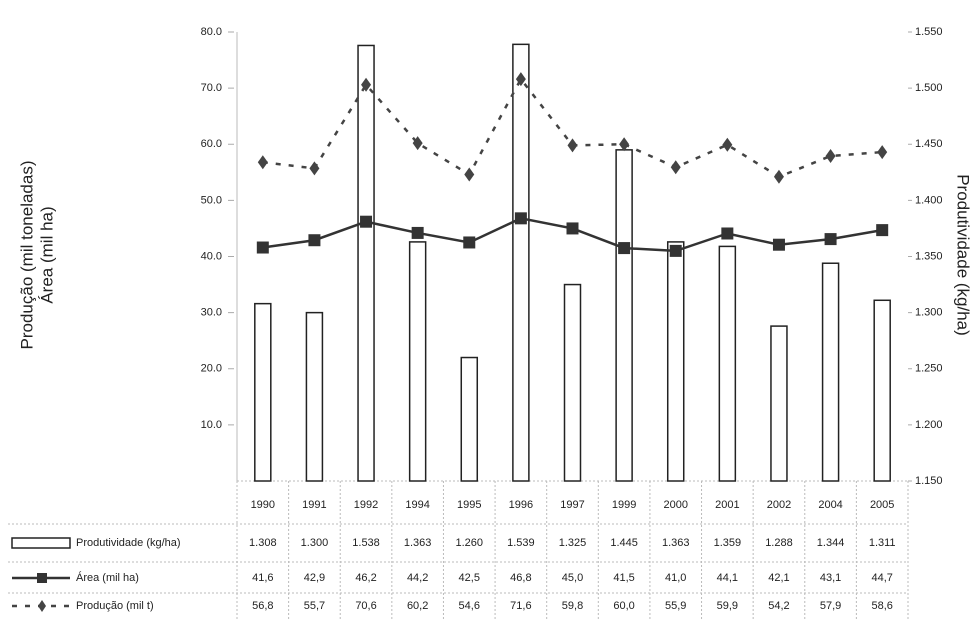  What do you see at coordinates (929, 88) in the screenshot?
I see `y2-tick-label: 1.500` at bounding box center [929, 88].